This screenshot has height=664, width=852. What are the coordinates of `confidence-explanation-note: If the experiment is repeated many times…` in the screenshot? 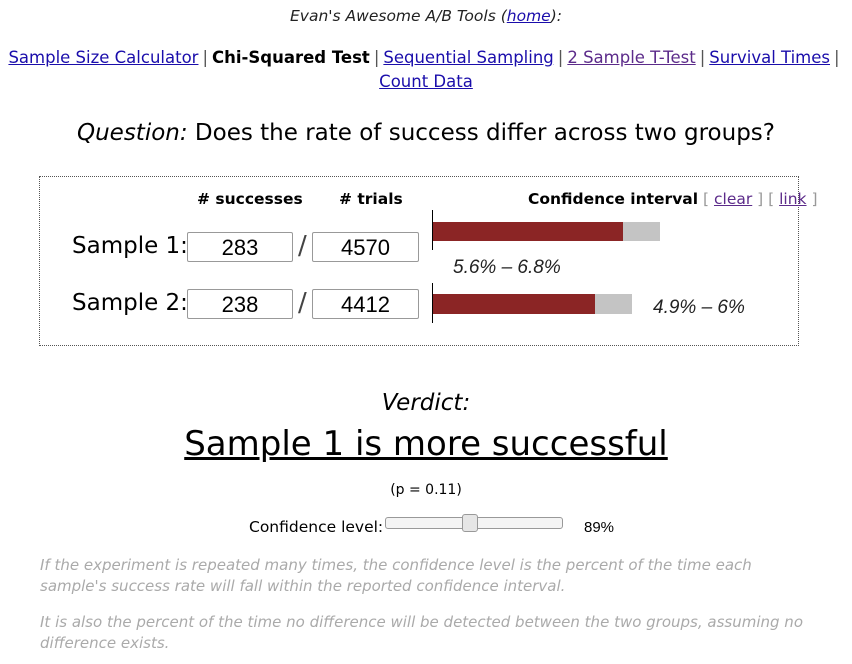 It's located at (396, 575).